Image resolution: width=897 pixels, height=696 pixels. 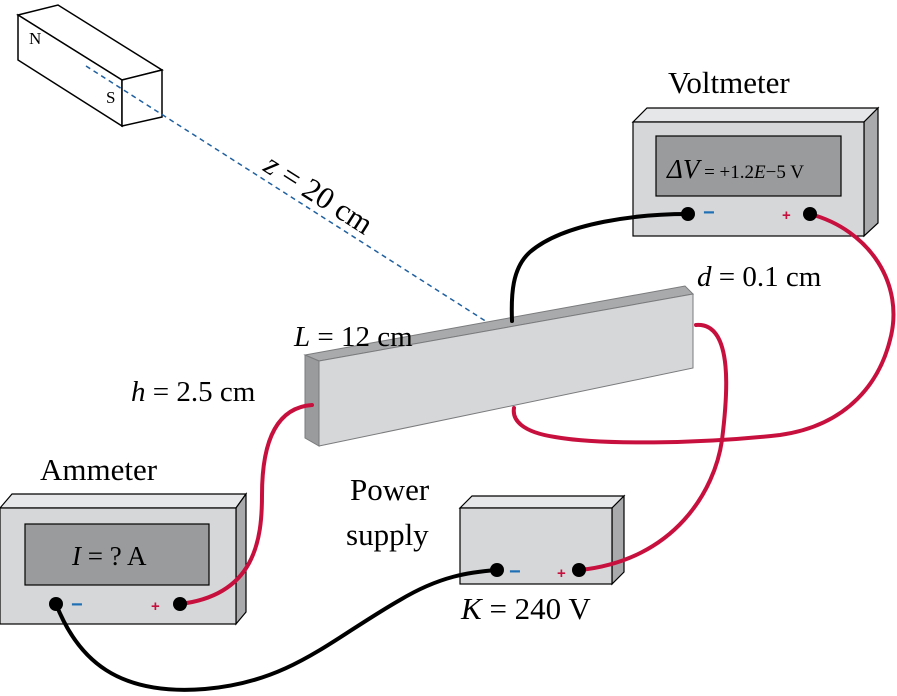 What do you see at coordinates (537, 608) in the screenshot?
I see `power-supply-voltage-value: = 240 V` at bounding box center [537, 608].